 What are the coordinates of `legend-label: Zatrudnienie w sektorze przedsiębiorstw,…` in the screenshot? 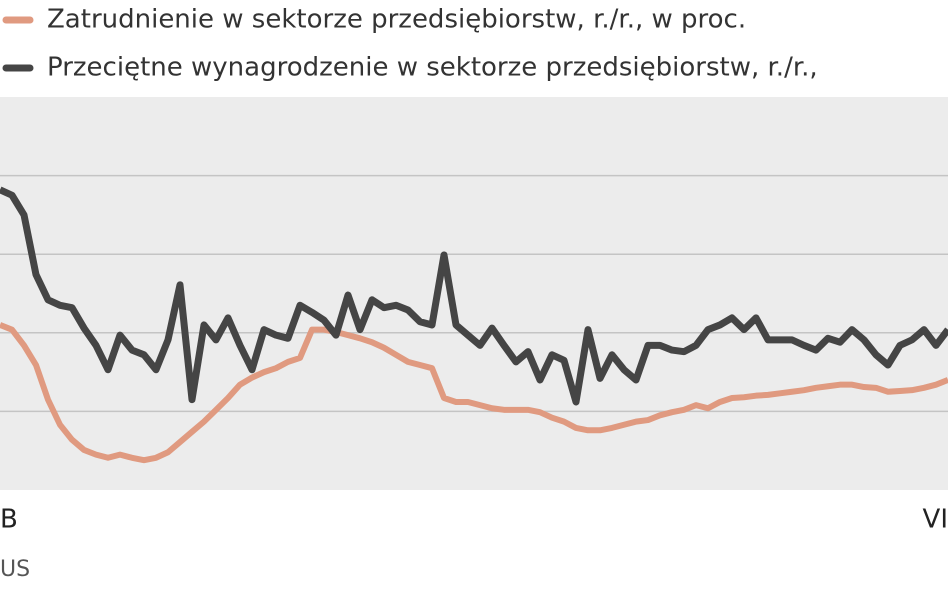 It's located at (396, 20).